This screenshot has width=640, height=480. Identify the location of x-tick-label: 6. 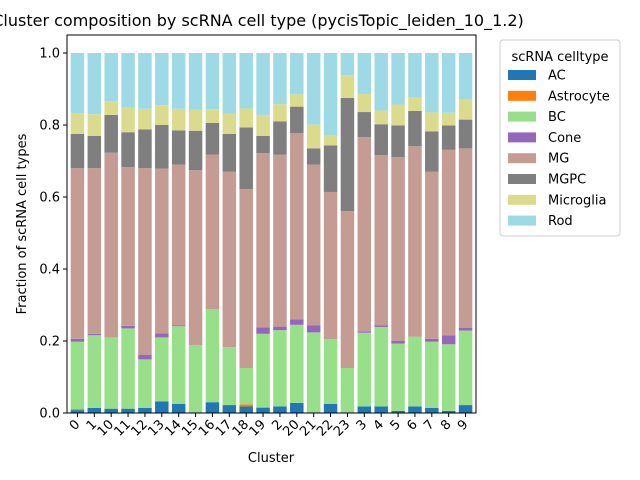
(412, 425).